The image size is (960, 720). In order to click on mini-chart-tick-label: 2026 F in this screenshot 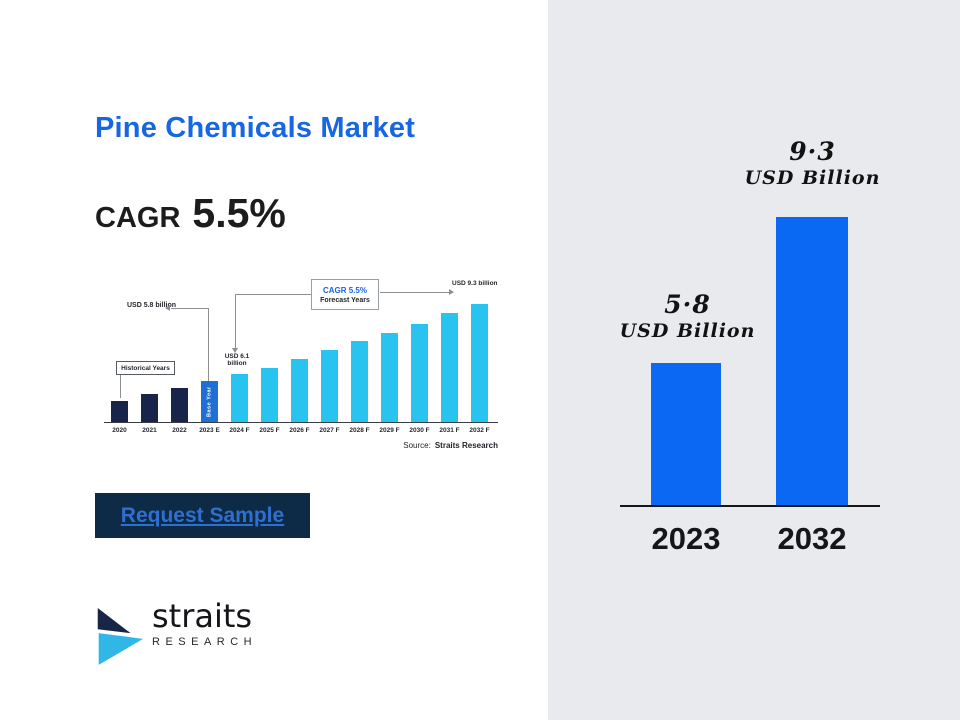, I will do `click(299, 430)`.